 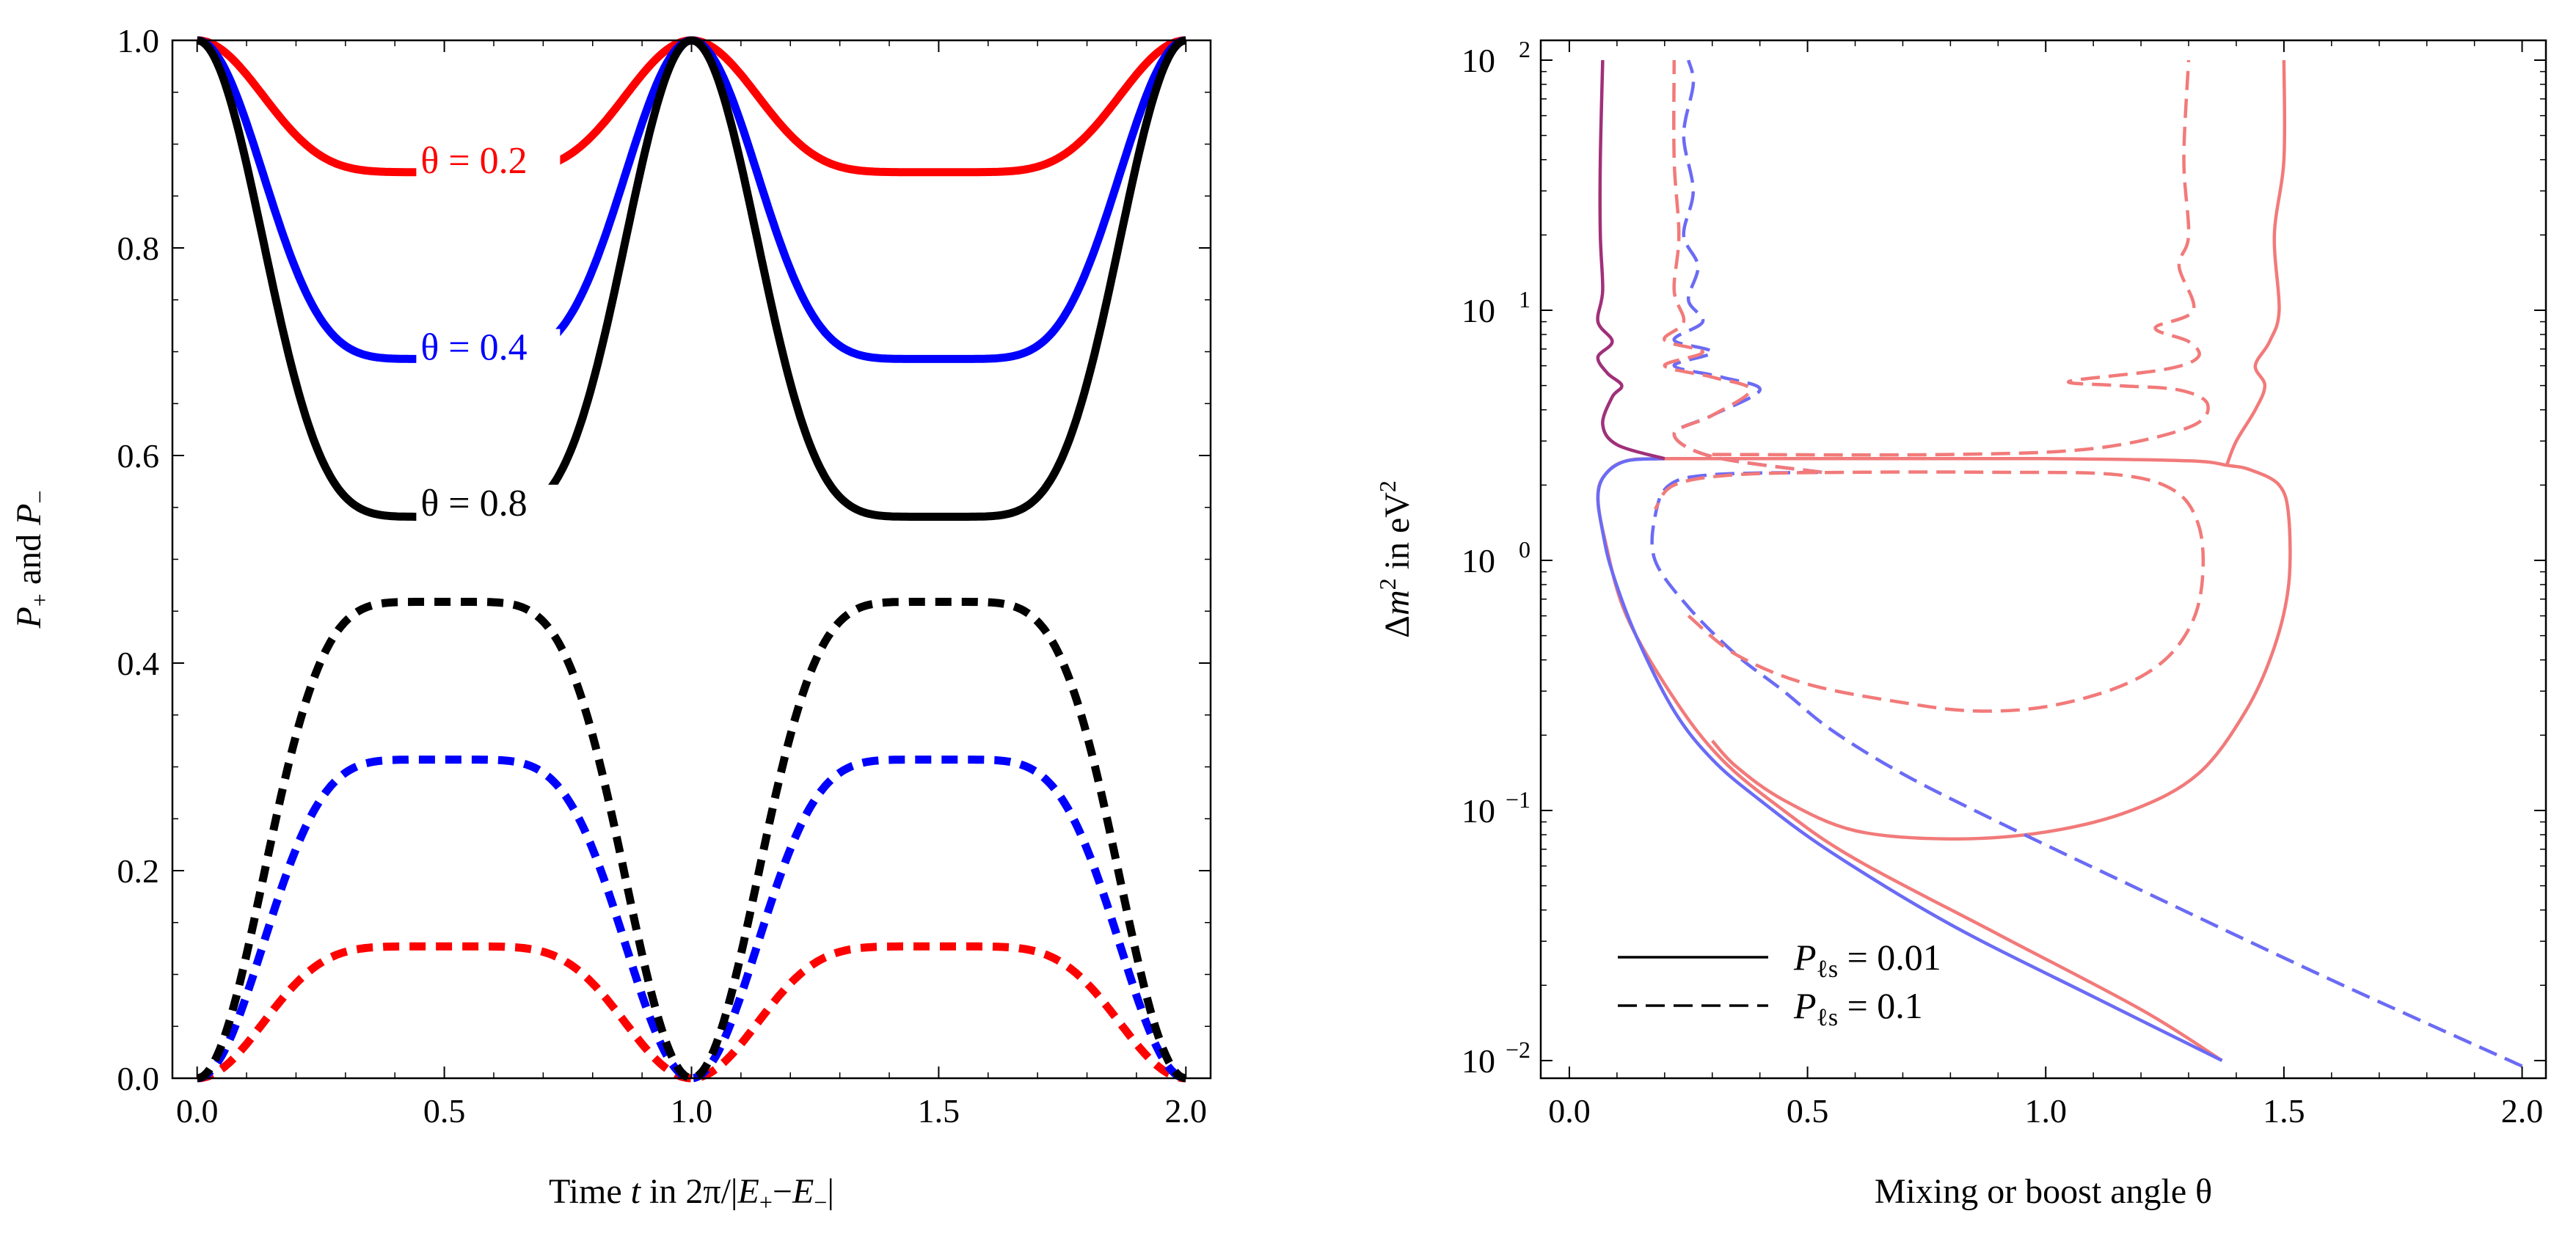 I want to click on right-y-tick-exponent-1: −1, so click(x=1518, y=799).